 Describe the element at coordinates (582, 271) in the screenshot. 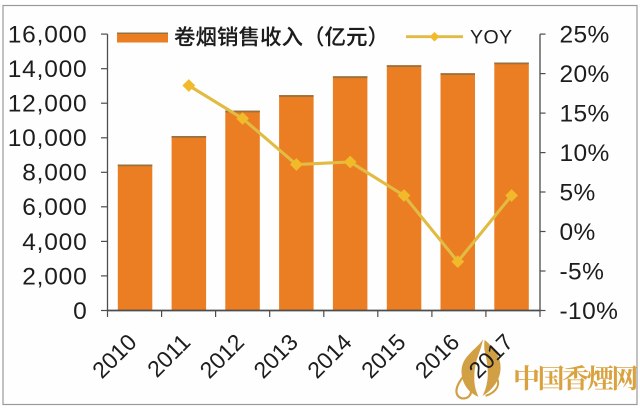

I see `svg-text: -5%` at that location.